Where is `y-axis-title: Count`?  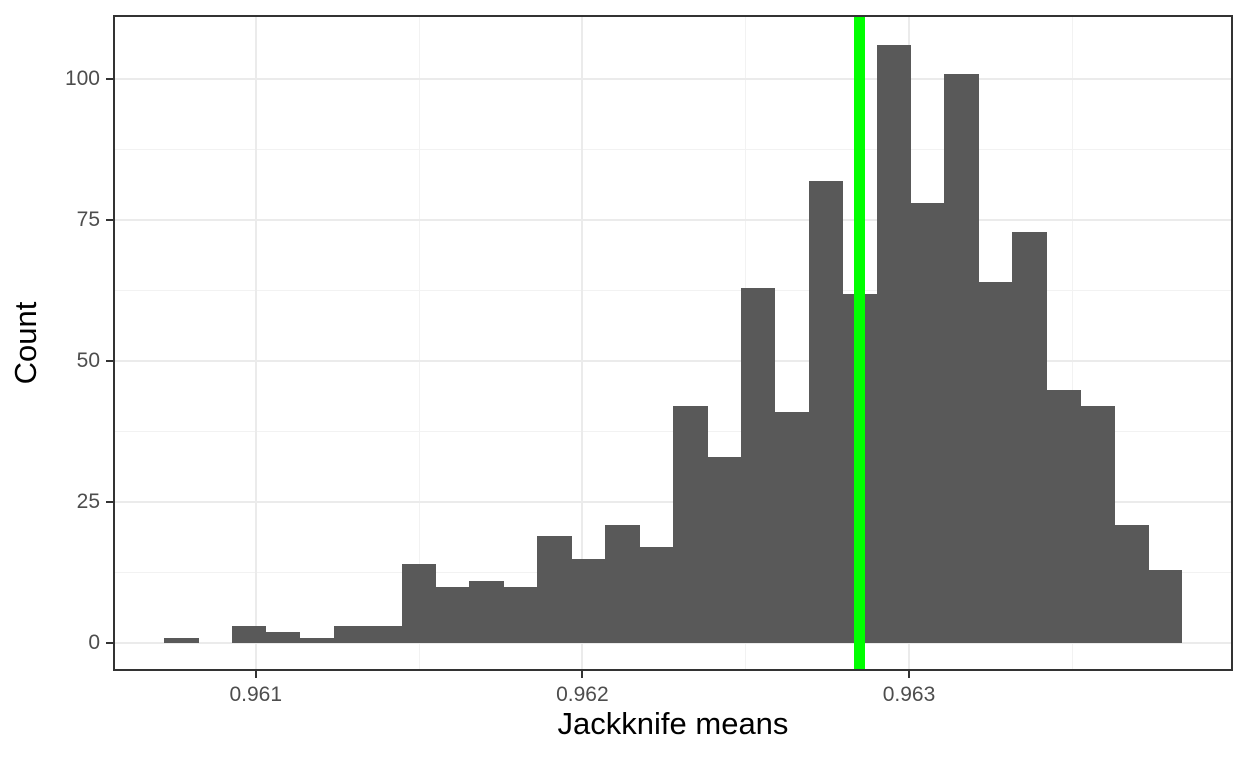
y-axis-title: Count is located at coordinates (25, 343).